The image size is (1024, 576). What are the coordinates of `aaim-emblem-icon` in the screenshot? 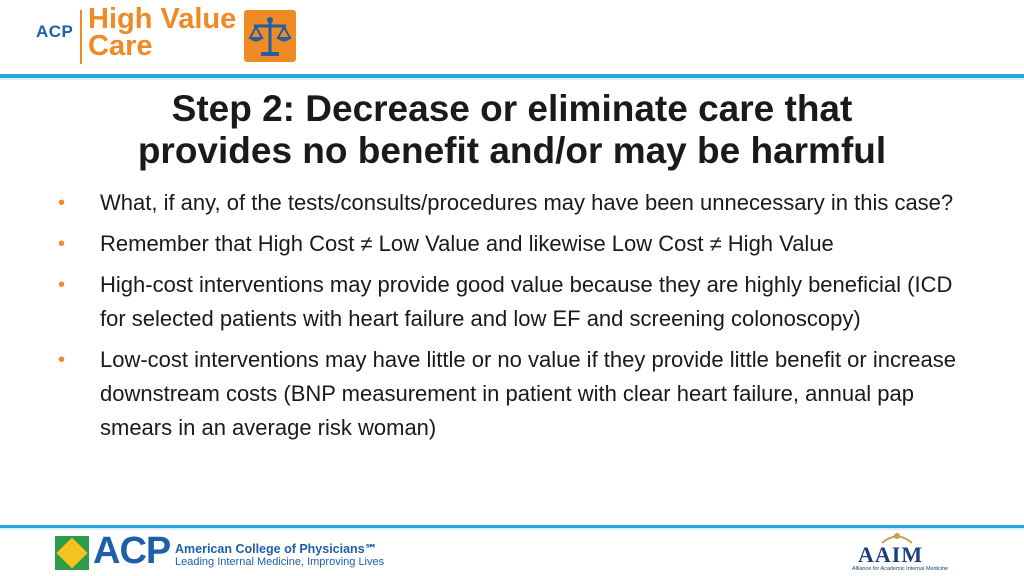 It's located at (897, 538).